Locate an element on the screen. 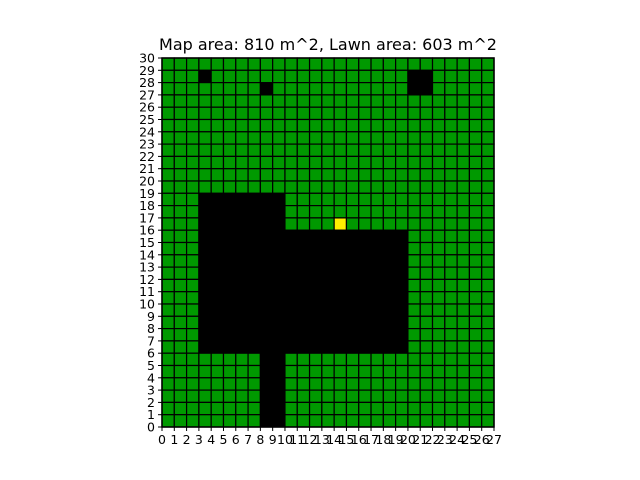 The width and height of the screenshot is (640, 480). x-tick-label: 5 is located at coordinates (224, 439).